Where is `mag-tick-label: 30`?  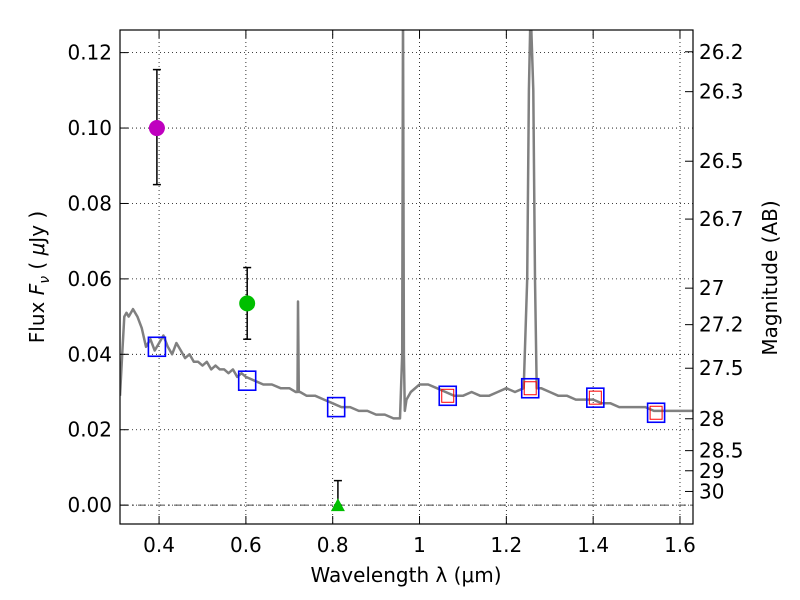
mag-tick-label: 30 is located at coordinates (711, 491).